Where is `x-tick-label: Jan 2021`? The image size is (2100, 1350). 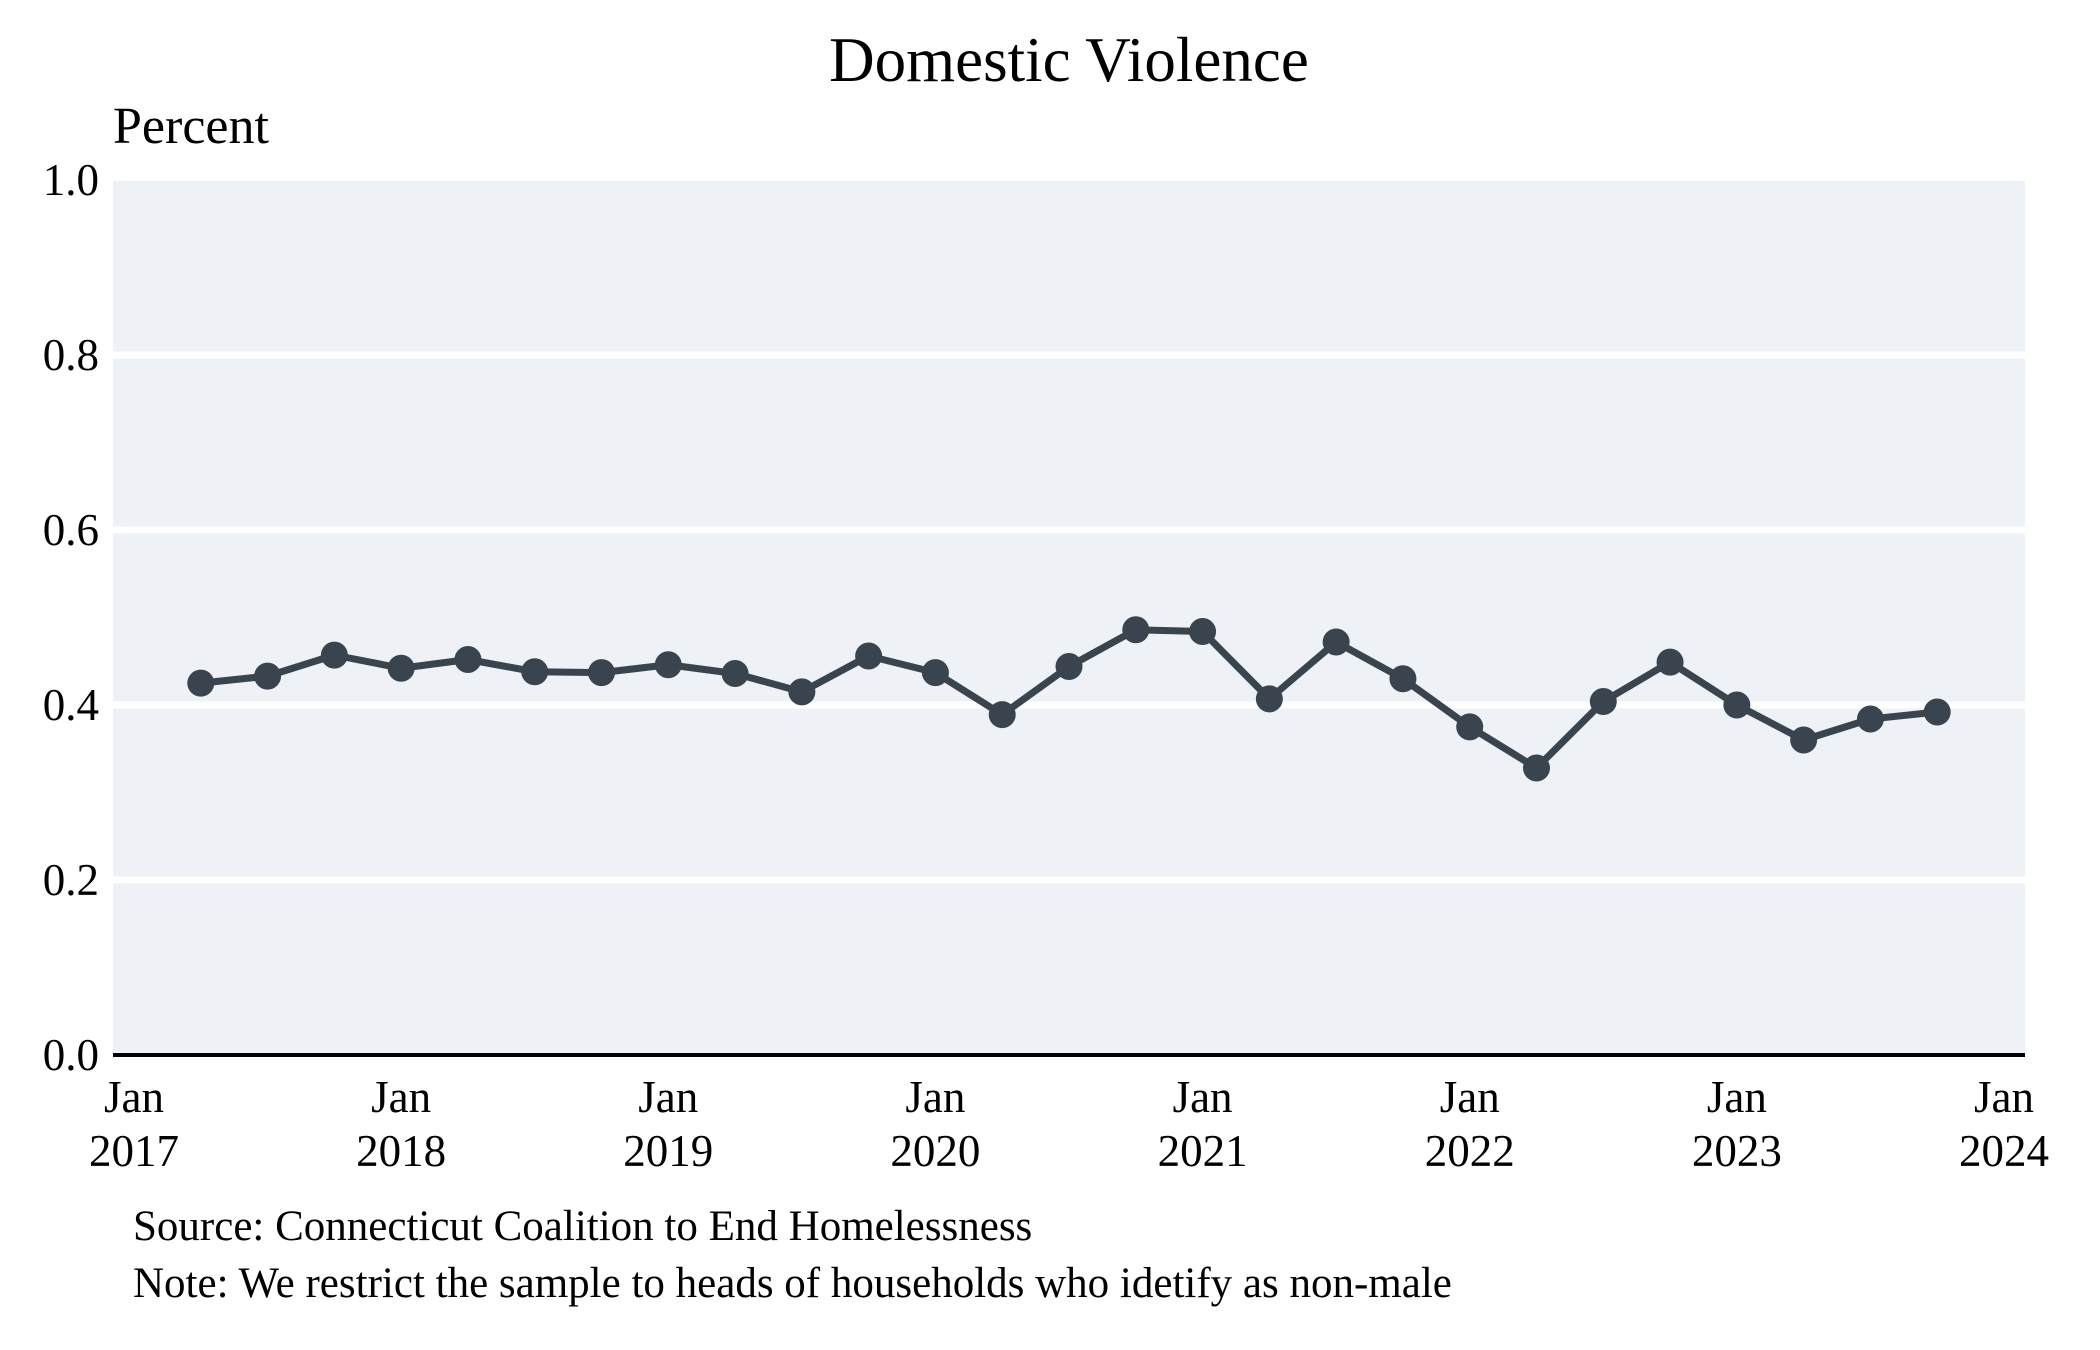 x-tick-label: Jan 2021 is located at coordinates (1203, 1124).